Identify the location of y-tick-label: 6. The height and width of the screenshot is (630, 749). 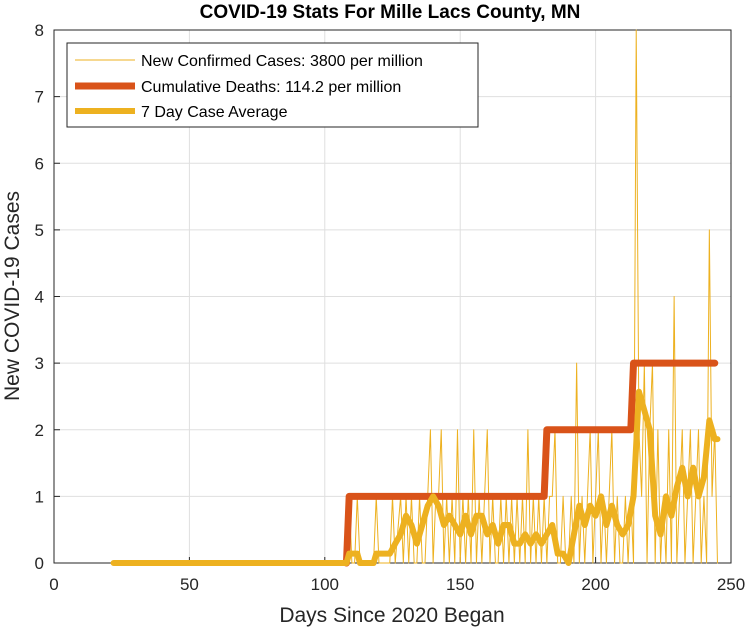
(39, 163).